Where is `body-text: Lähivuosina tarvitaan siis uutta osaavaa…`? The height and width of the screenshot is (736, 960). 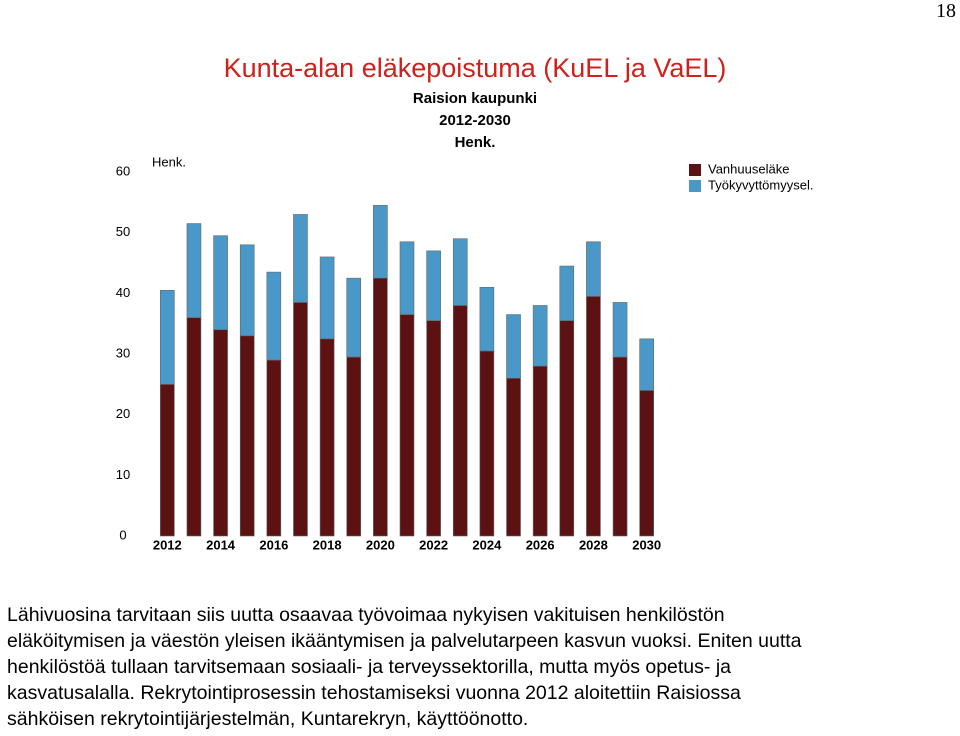
body-text: Lähivuosina tarvitaan siis uutta osaavaa… is located at coordinates (404, 667).